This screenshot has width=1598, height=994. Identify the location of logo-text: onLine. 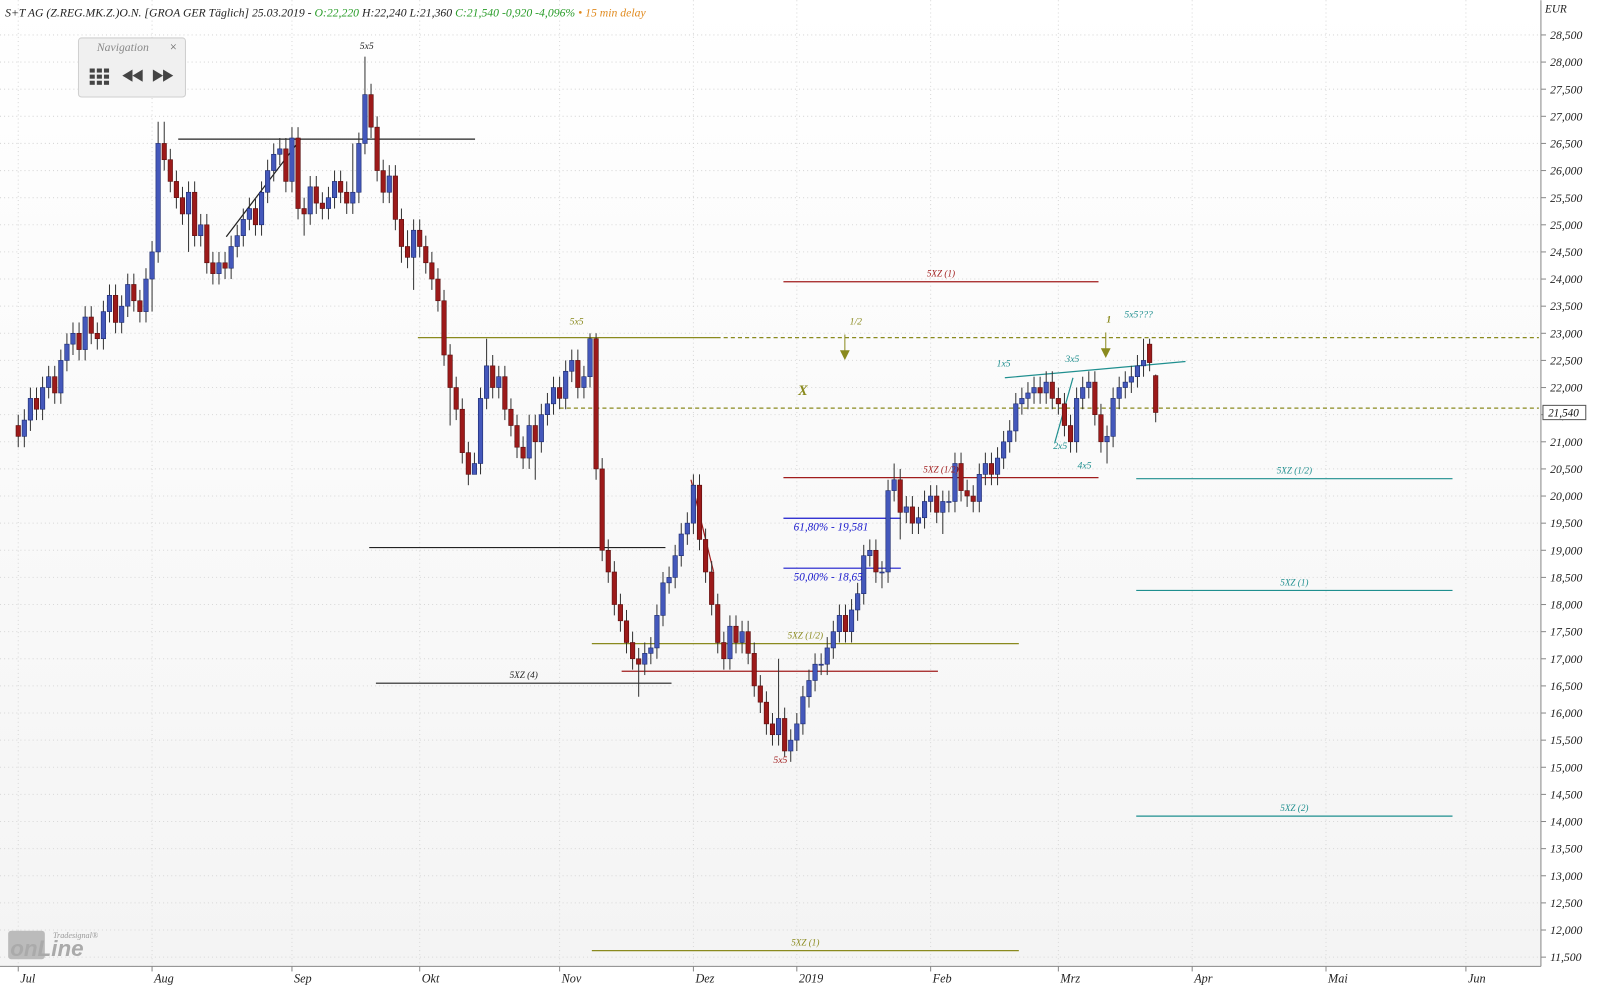
(46, 948).